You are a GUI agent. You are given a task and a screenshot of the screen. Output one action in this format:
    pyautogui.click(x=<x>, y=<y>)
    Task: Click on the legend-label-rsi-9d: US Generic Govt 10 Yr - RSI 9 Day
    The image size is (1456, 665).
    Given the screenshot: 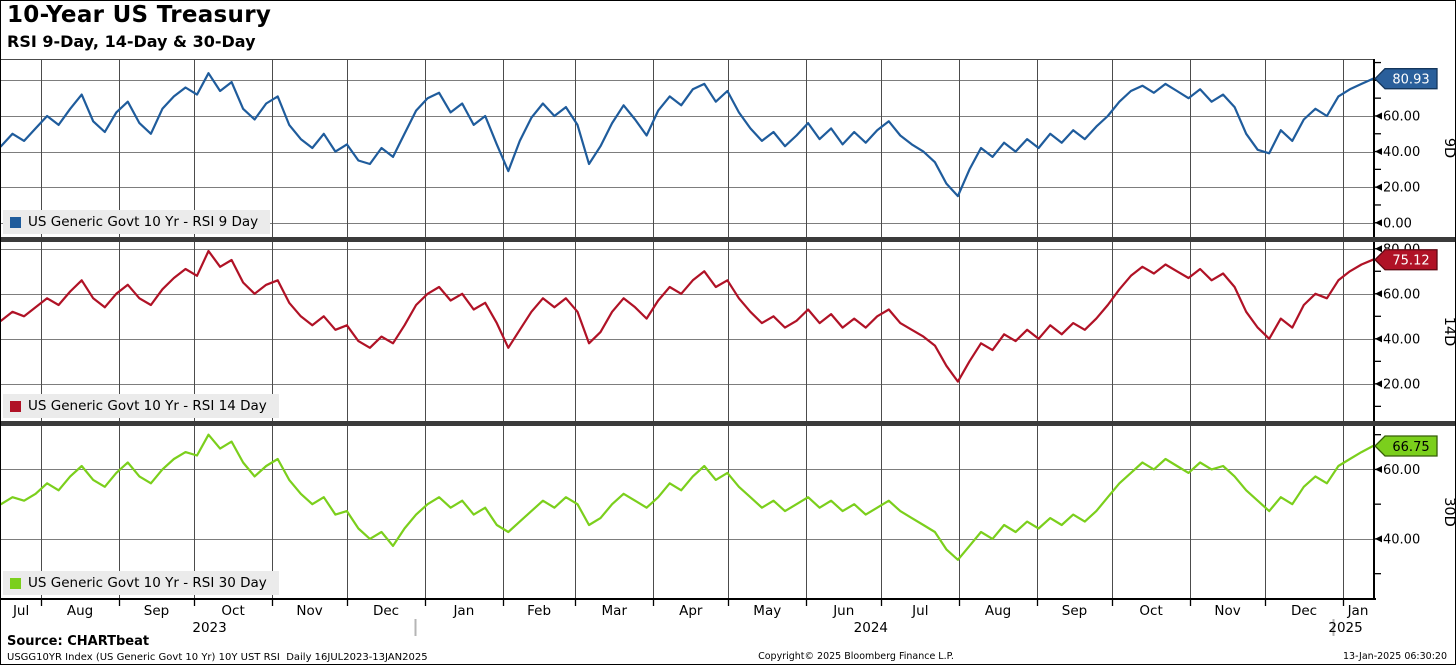 What is the action you would take?
    pyautogui.click(x=143, y=222)
    